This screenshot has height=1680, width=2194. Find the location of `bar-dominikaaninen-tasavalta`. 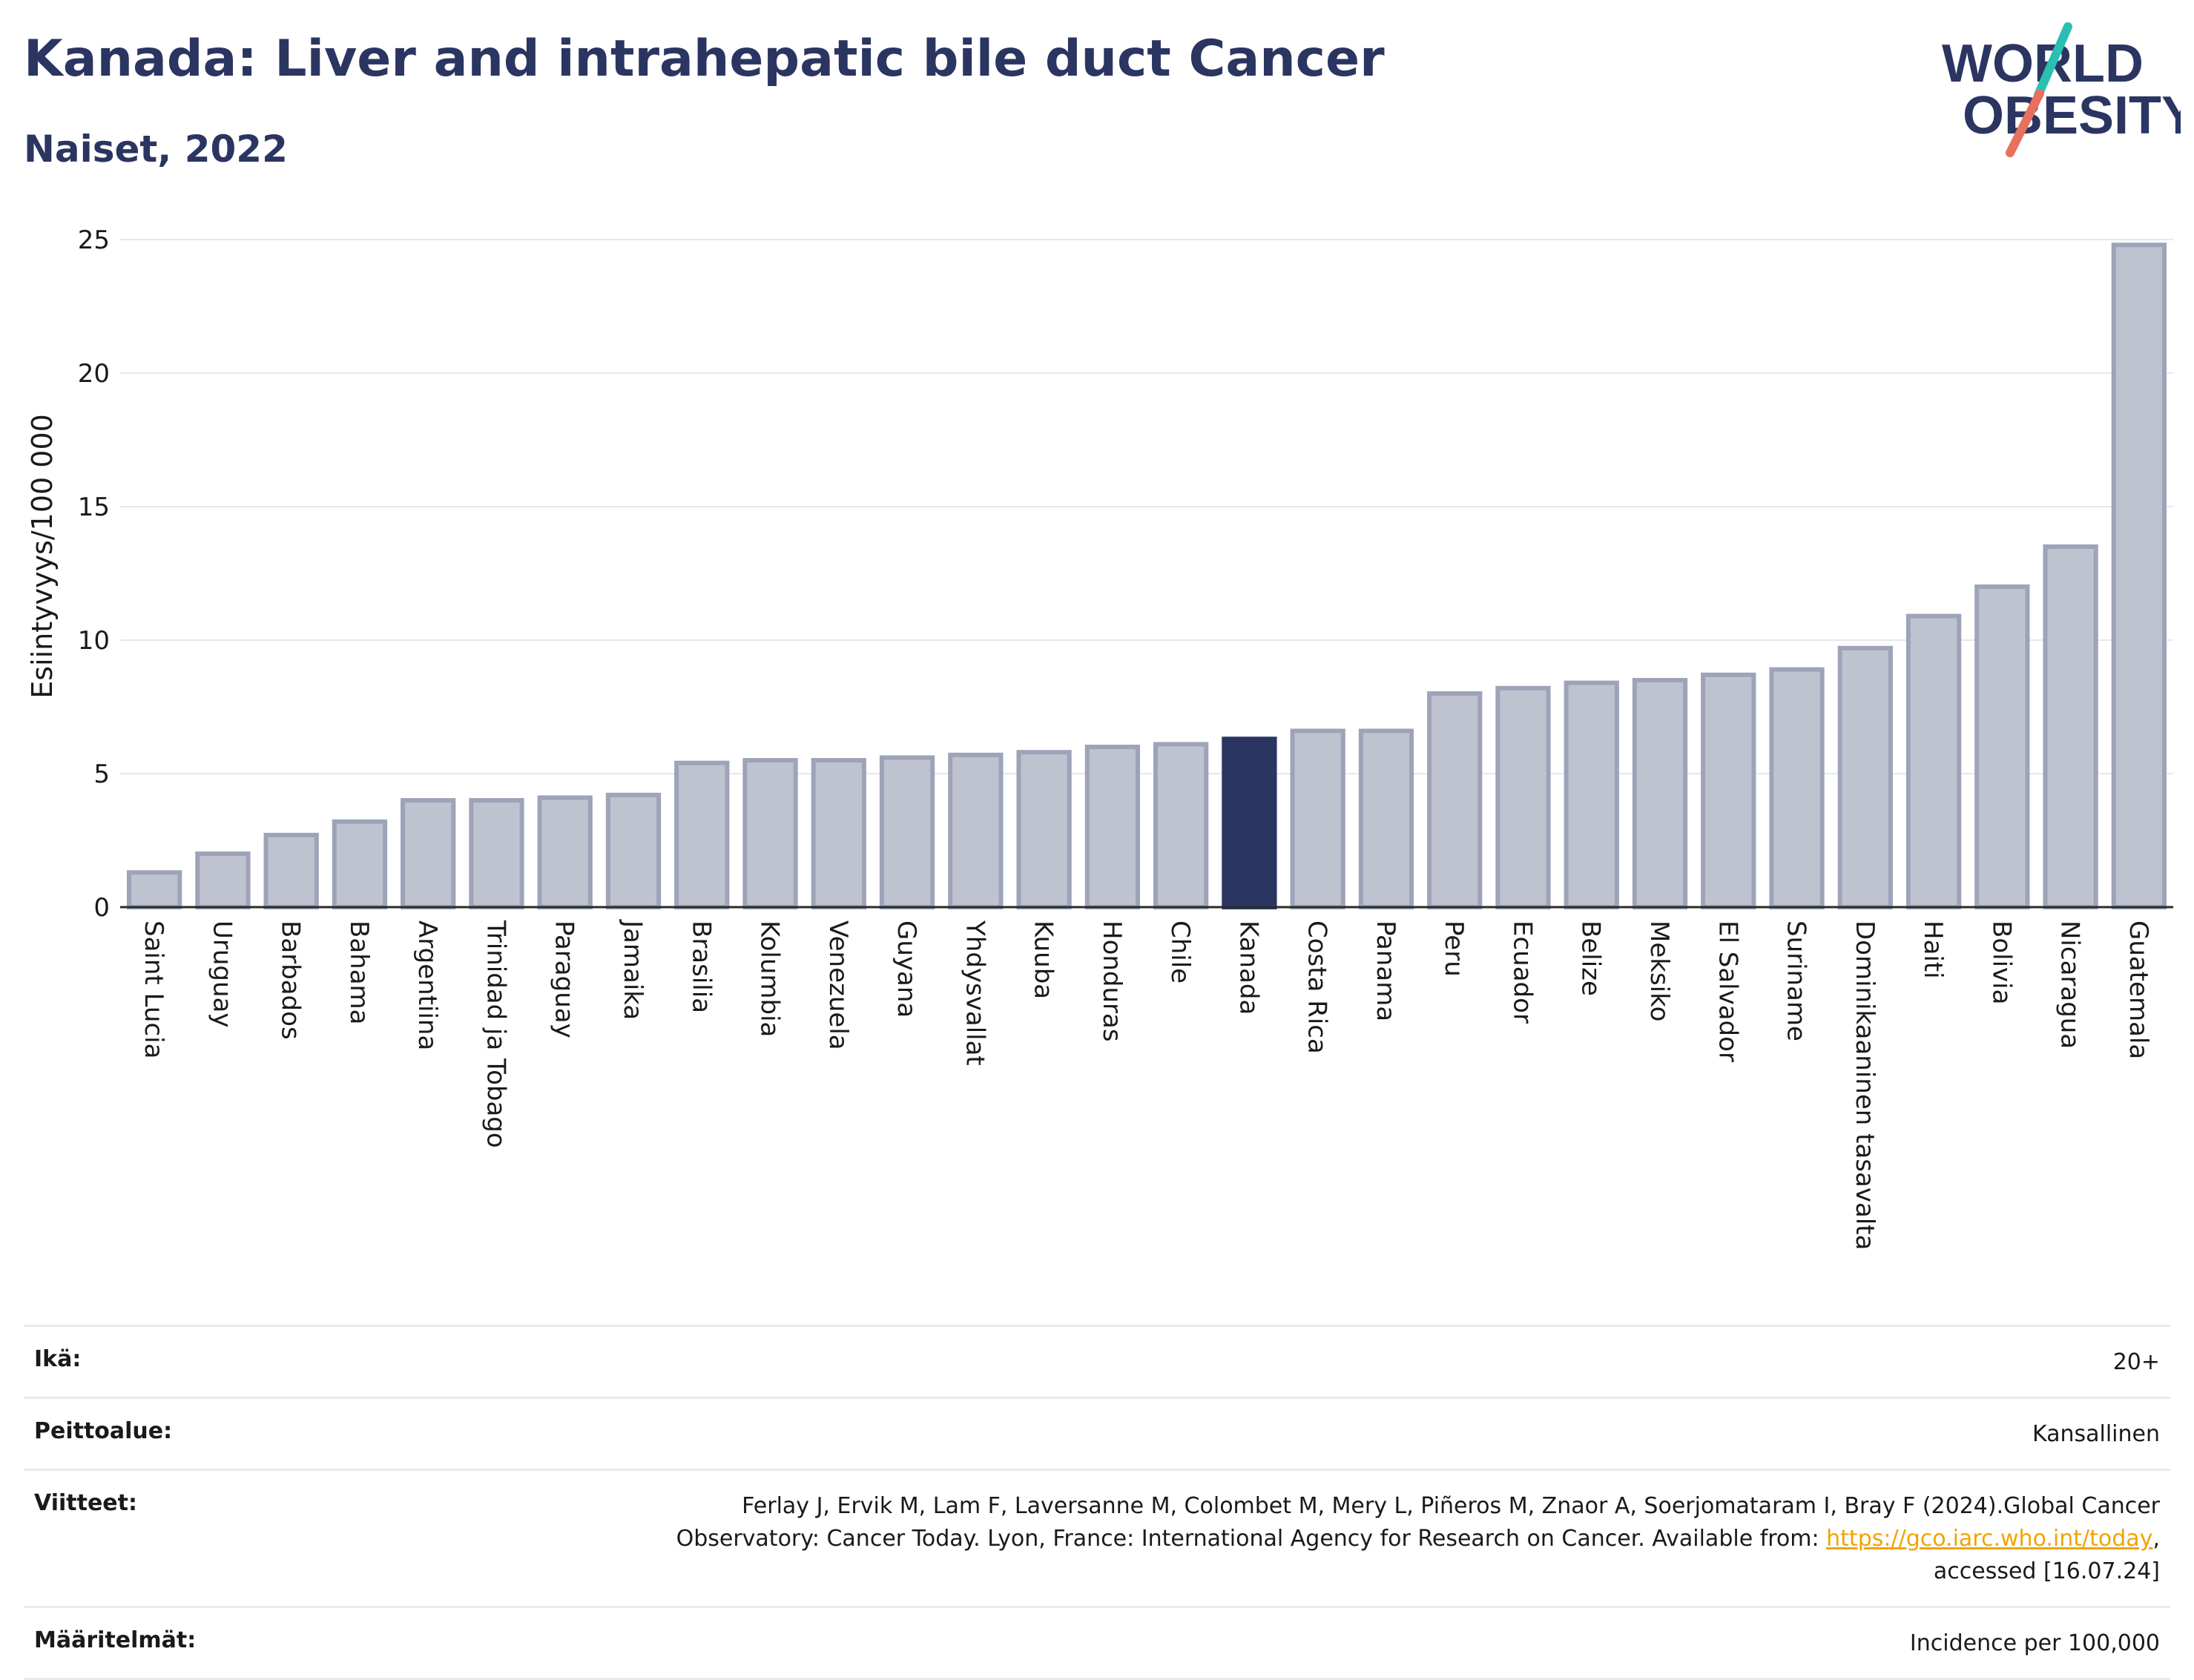

bar-dominikaaninen-tasavalta is located at coordinates (1865, 777).